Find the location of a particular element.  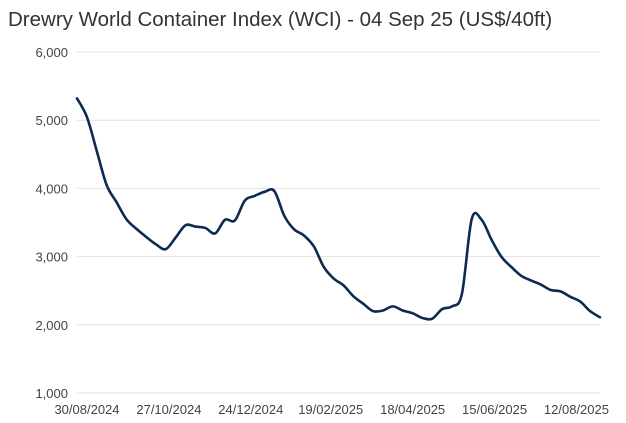

y-tick-label: 4,000 is located at coordinates (51, 188).